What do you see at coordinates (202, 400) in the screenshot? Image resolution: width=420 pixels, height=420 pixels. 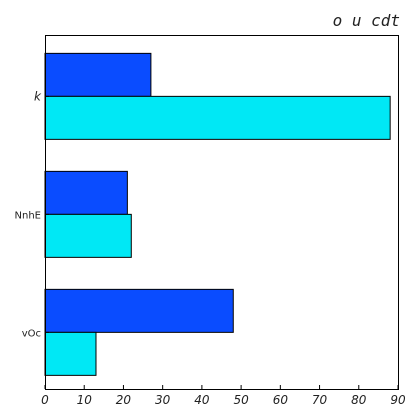 I see `x-tick-label: 40` at bounding box center [202, 400].